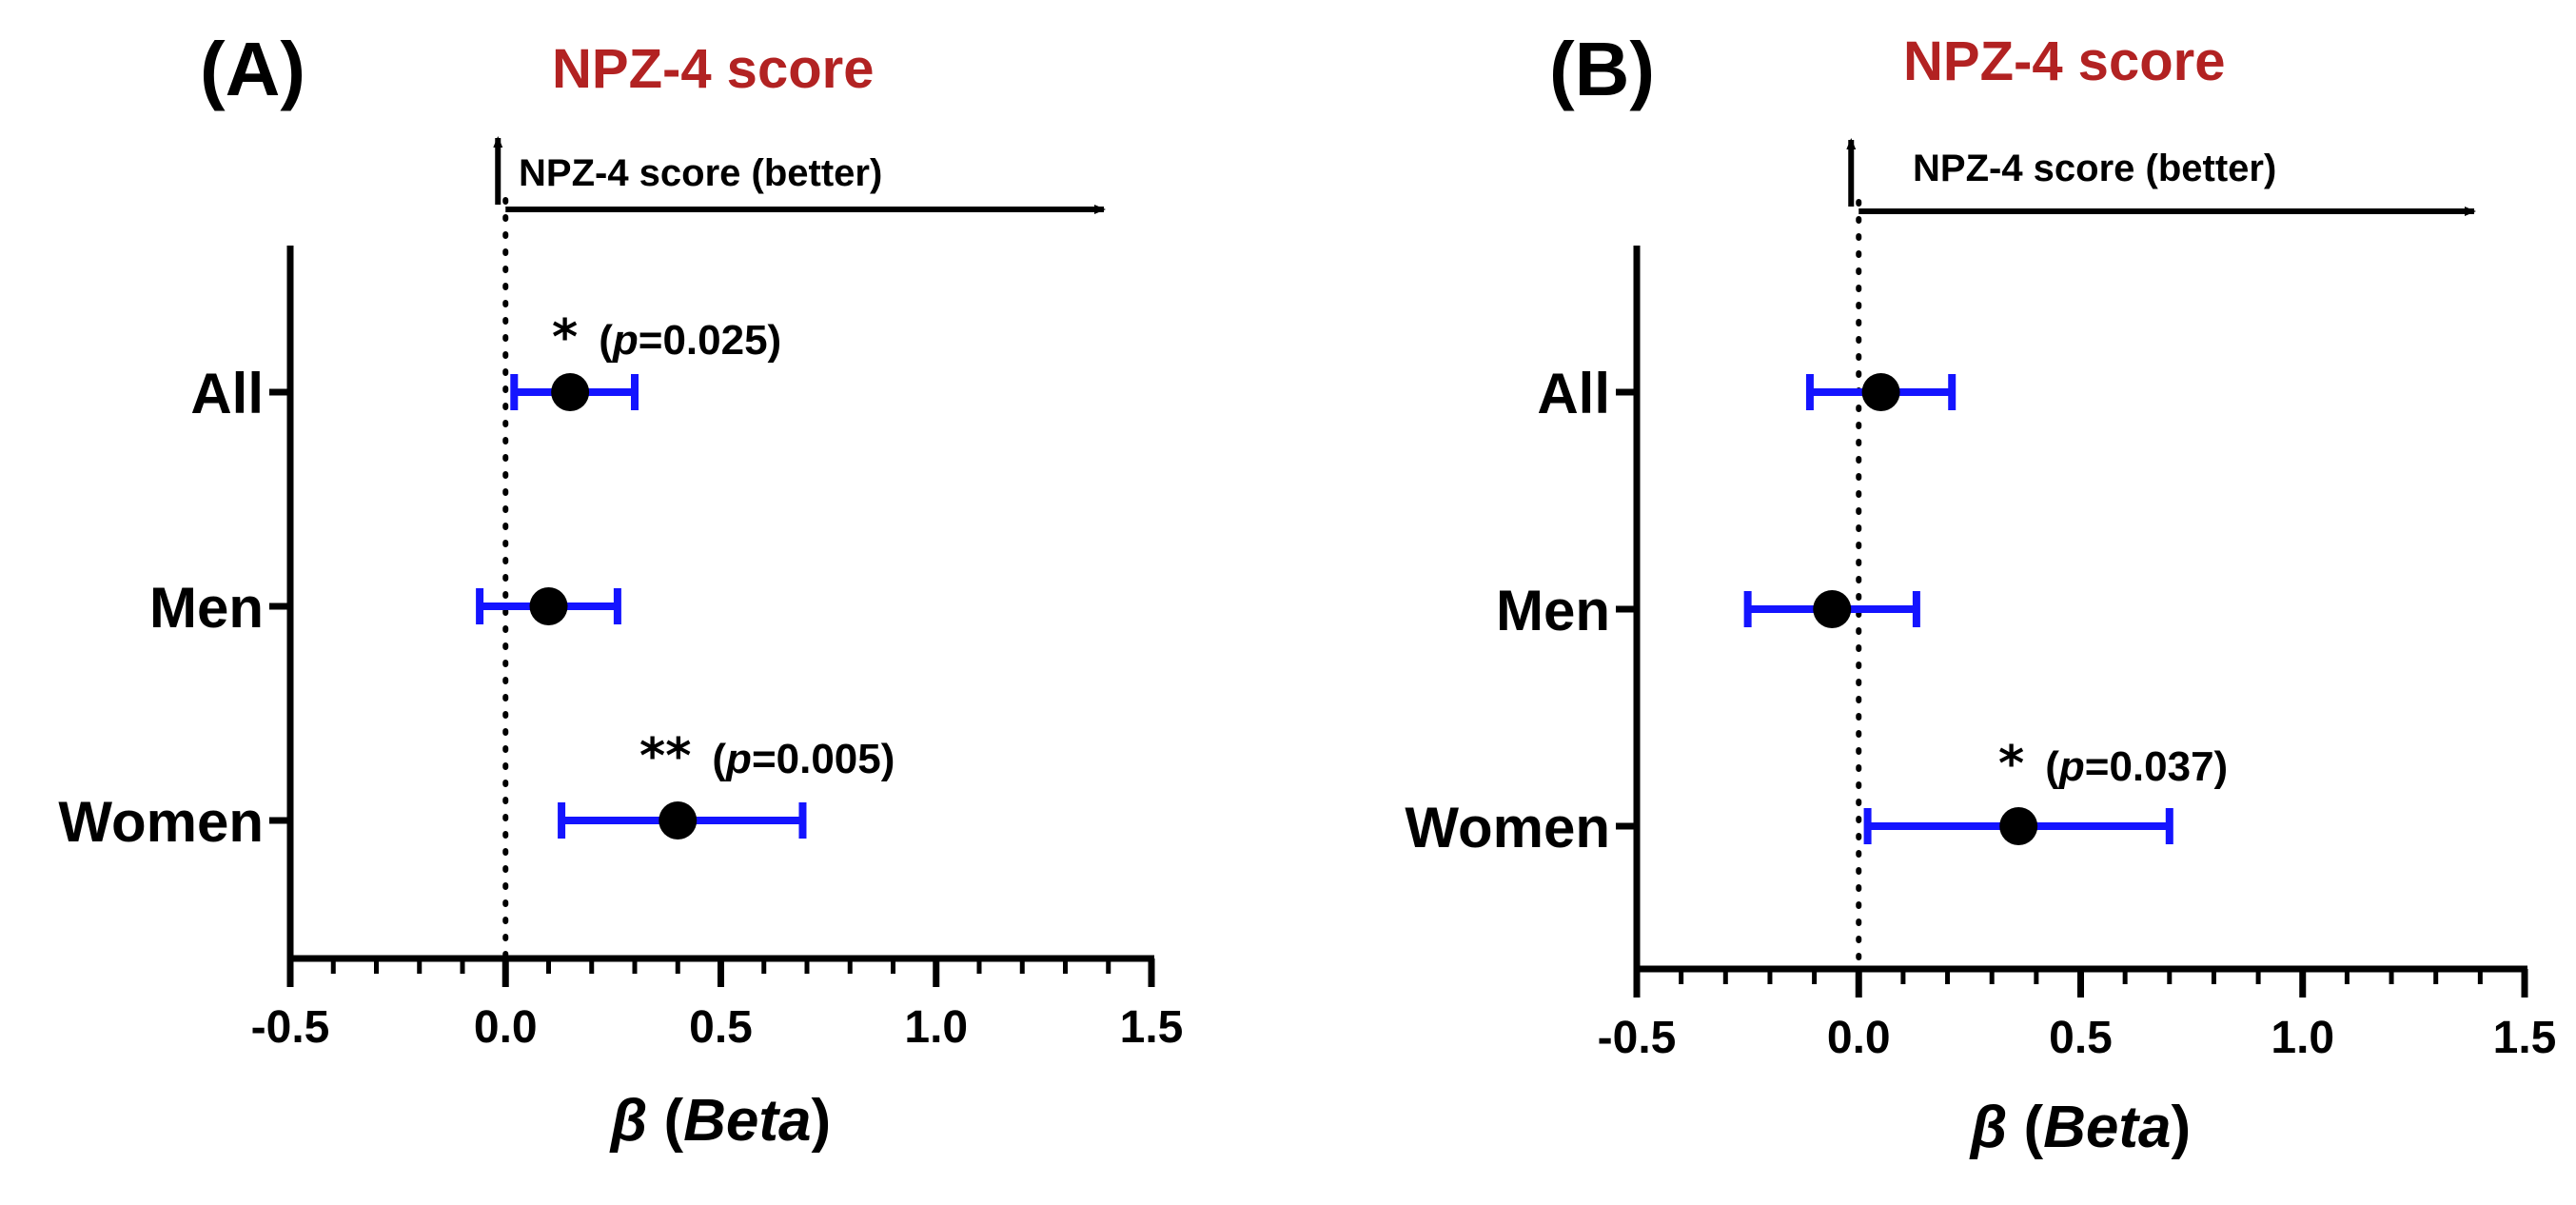 Image resolution: width=2576 pixels, height=1205 pixels. What do you see at coordinates (1602, 69) in the screenshot?
I see `panel-label: (B)` at bounding box center [1602, 69].